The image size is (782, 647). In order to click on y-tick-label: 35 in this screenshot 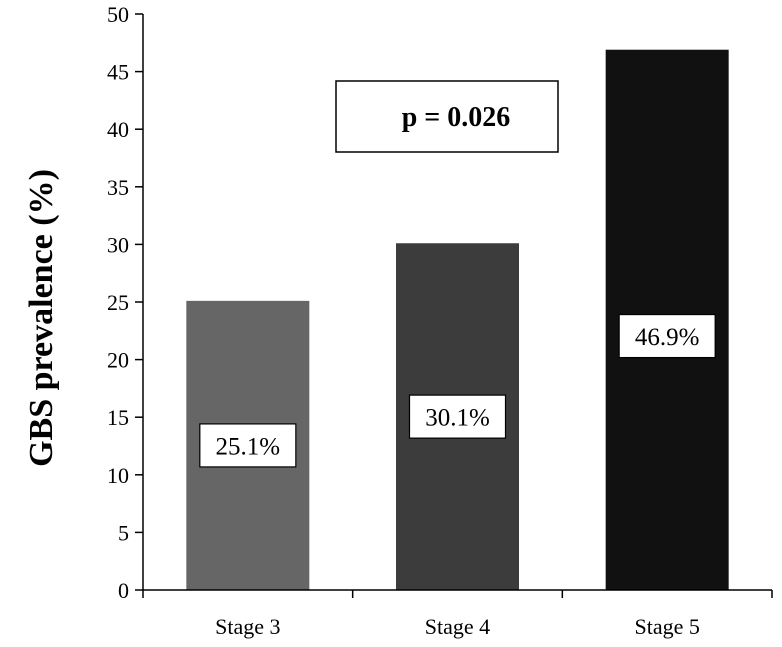, I will do `click(118, 187)`.